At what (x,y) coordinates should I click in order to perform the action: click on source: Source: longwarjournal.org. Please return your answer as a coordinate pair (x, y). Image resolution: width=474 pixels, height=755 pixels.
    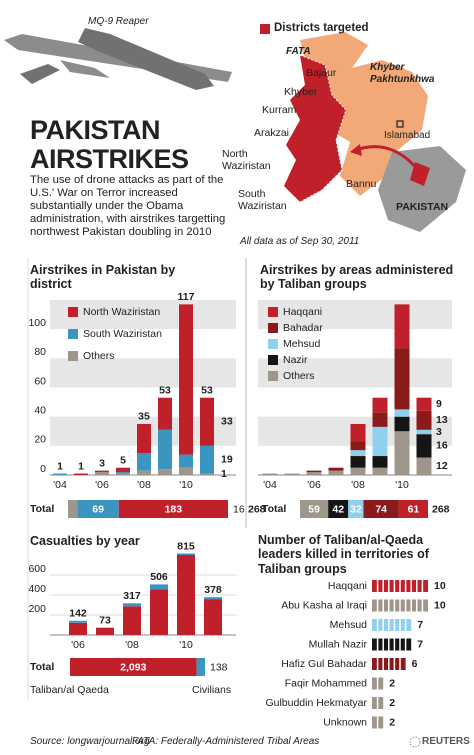
    Looking at the image, I should click on (90, 741).